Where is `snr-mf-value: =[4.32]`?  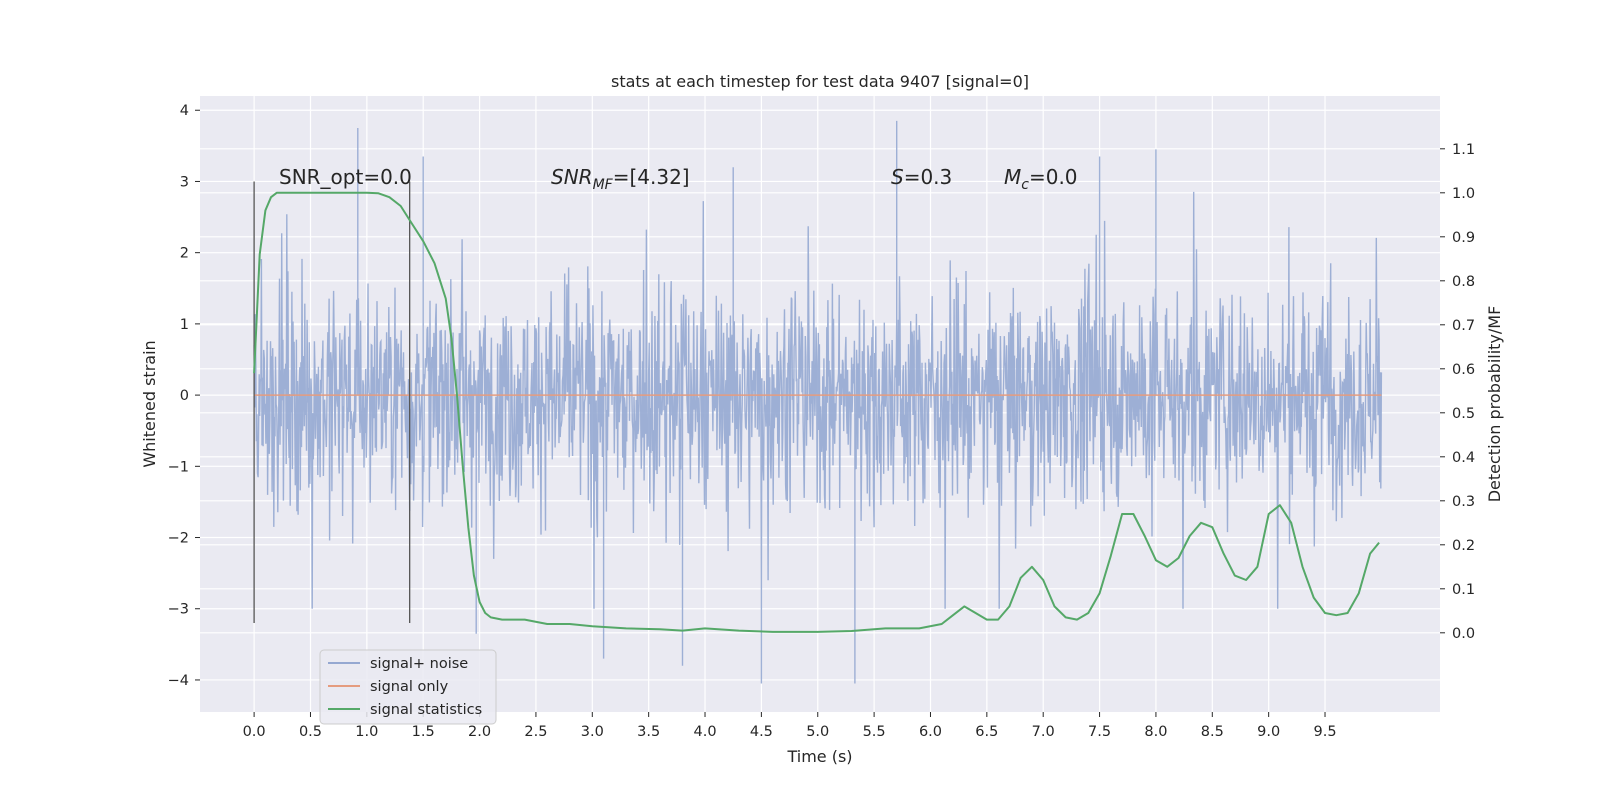 snr-mf-value: =[4.32] is located at coordinates (651, 177).